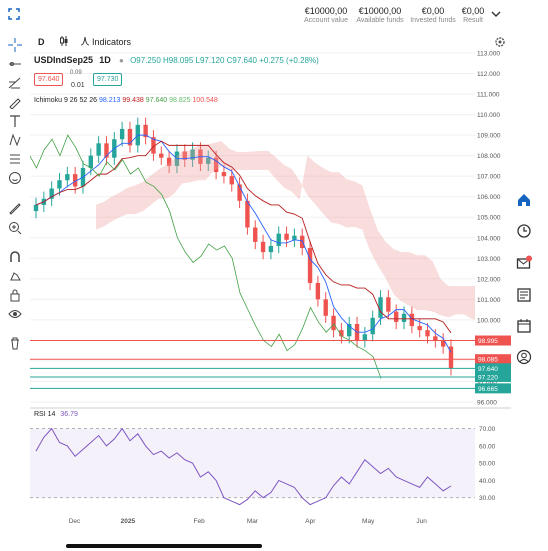 The image size is (548, 551). Describe the element at coordinates (15, 64) in the screenshot. I see `trend-line-icon` at that location.